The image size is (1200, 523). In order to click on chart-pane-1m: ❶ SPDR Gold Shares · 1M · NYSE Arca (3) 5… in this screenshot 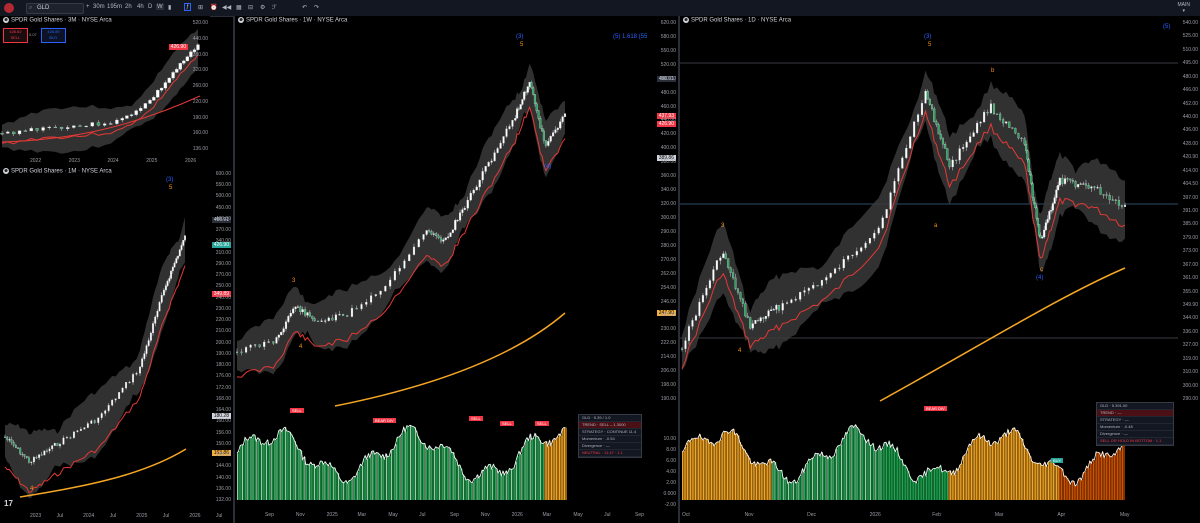, I will do `click(116, 345)`.